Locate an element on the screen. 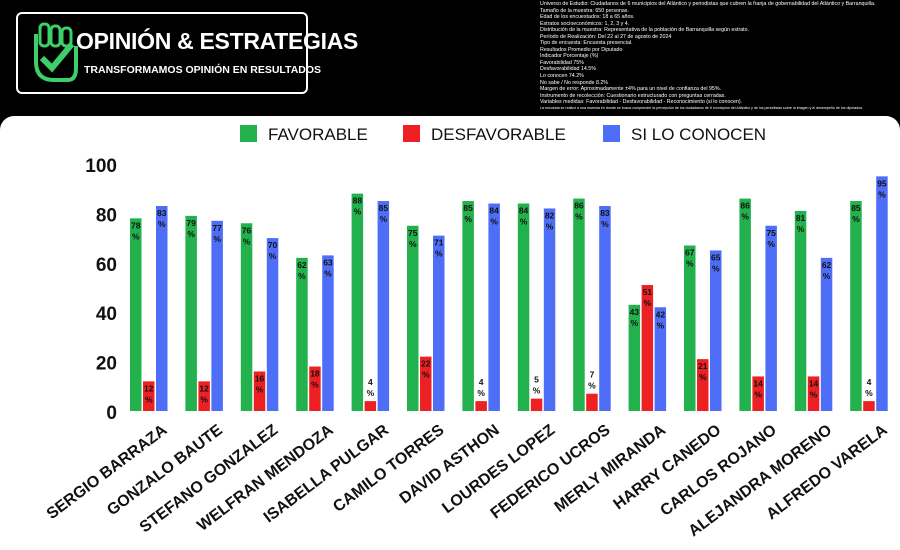 This screenshot has width=900, height=550. bar-value-label: 78 is located at coordinates (136, 225).